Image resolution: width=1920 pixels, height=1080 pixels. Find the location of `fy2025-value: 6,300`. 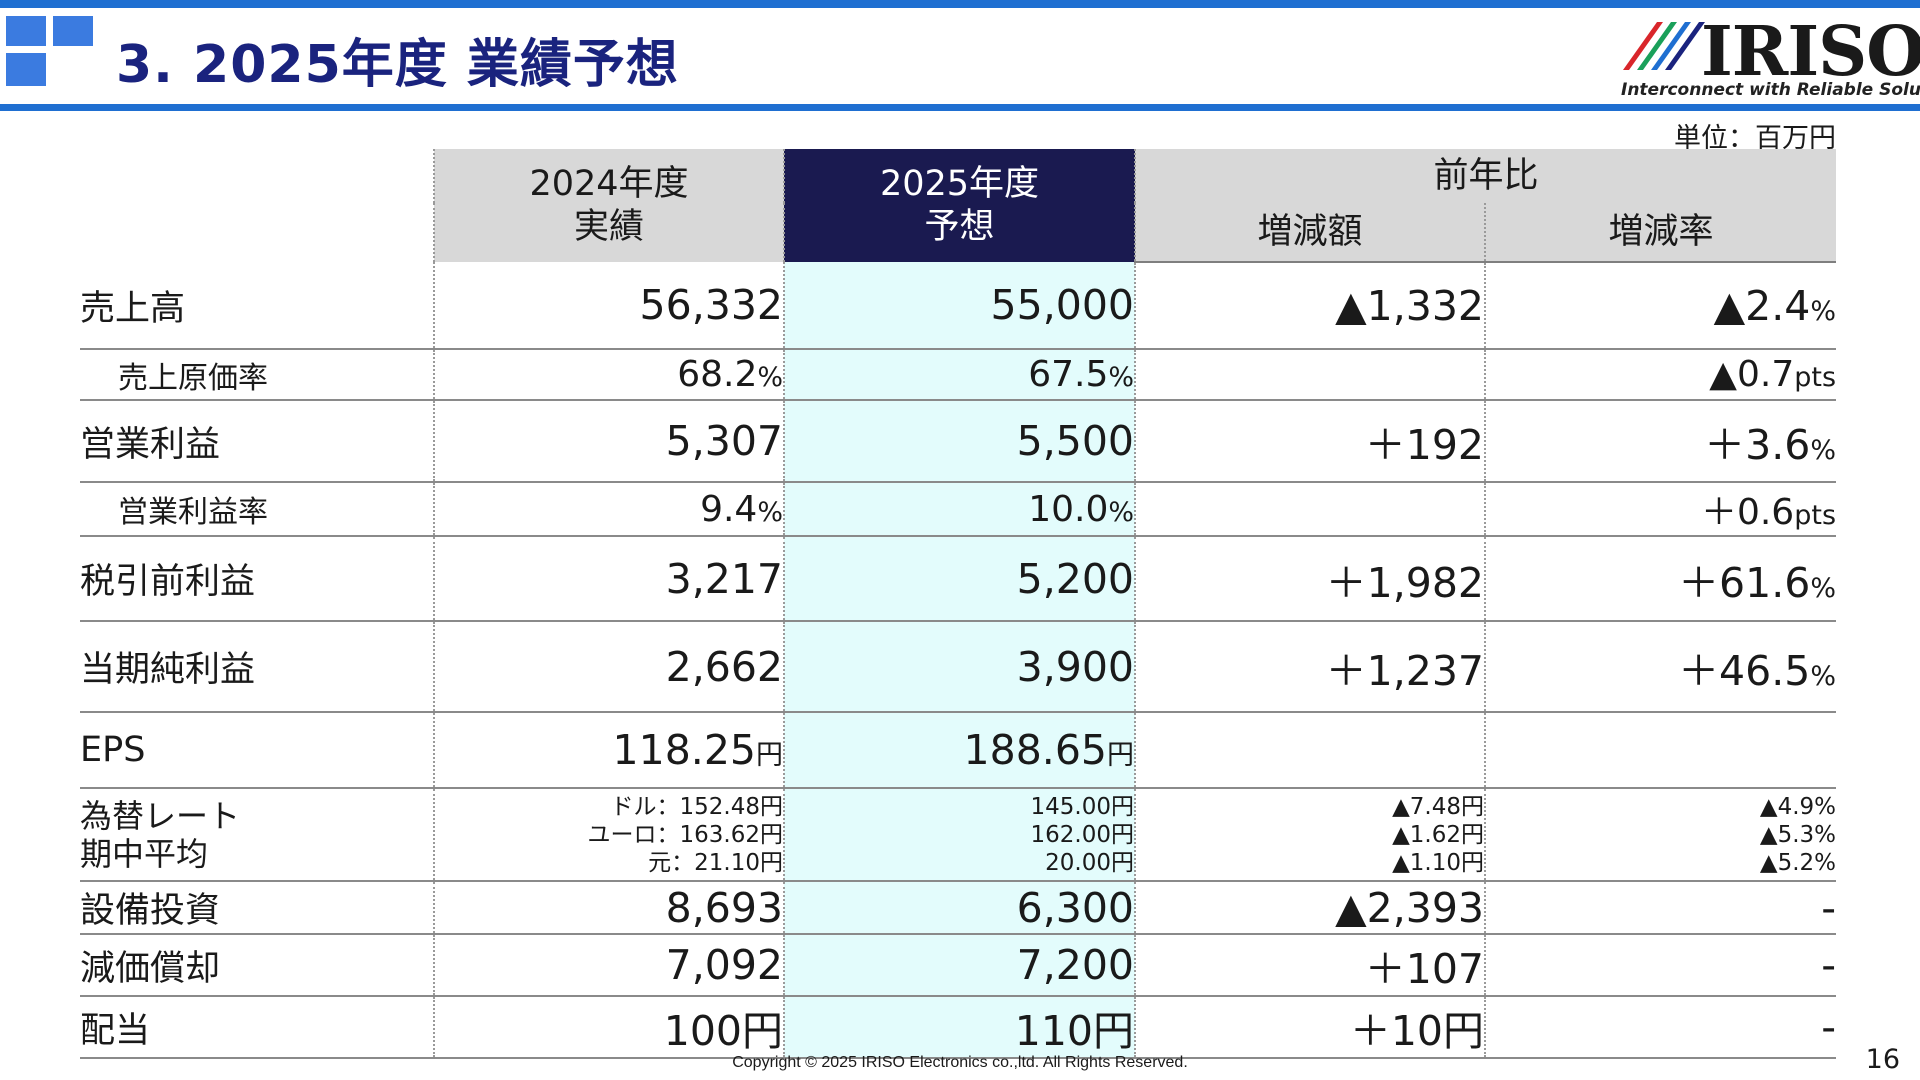

fy2025-value: 6,300 is located at coordinates (959, 908).